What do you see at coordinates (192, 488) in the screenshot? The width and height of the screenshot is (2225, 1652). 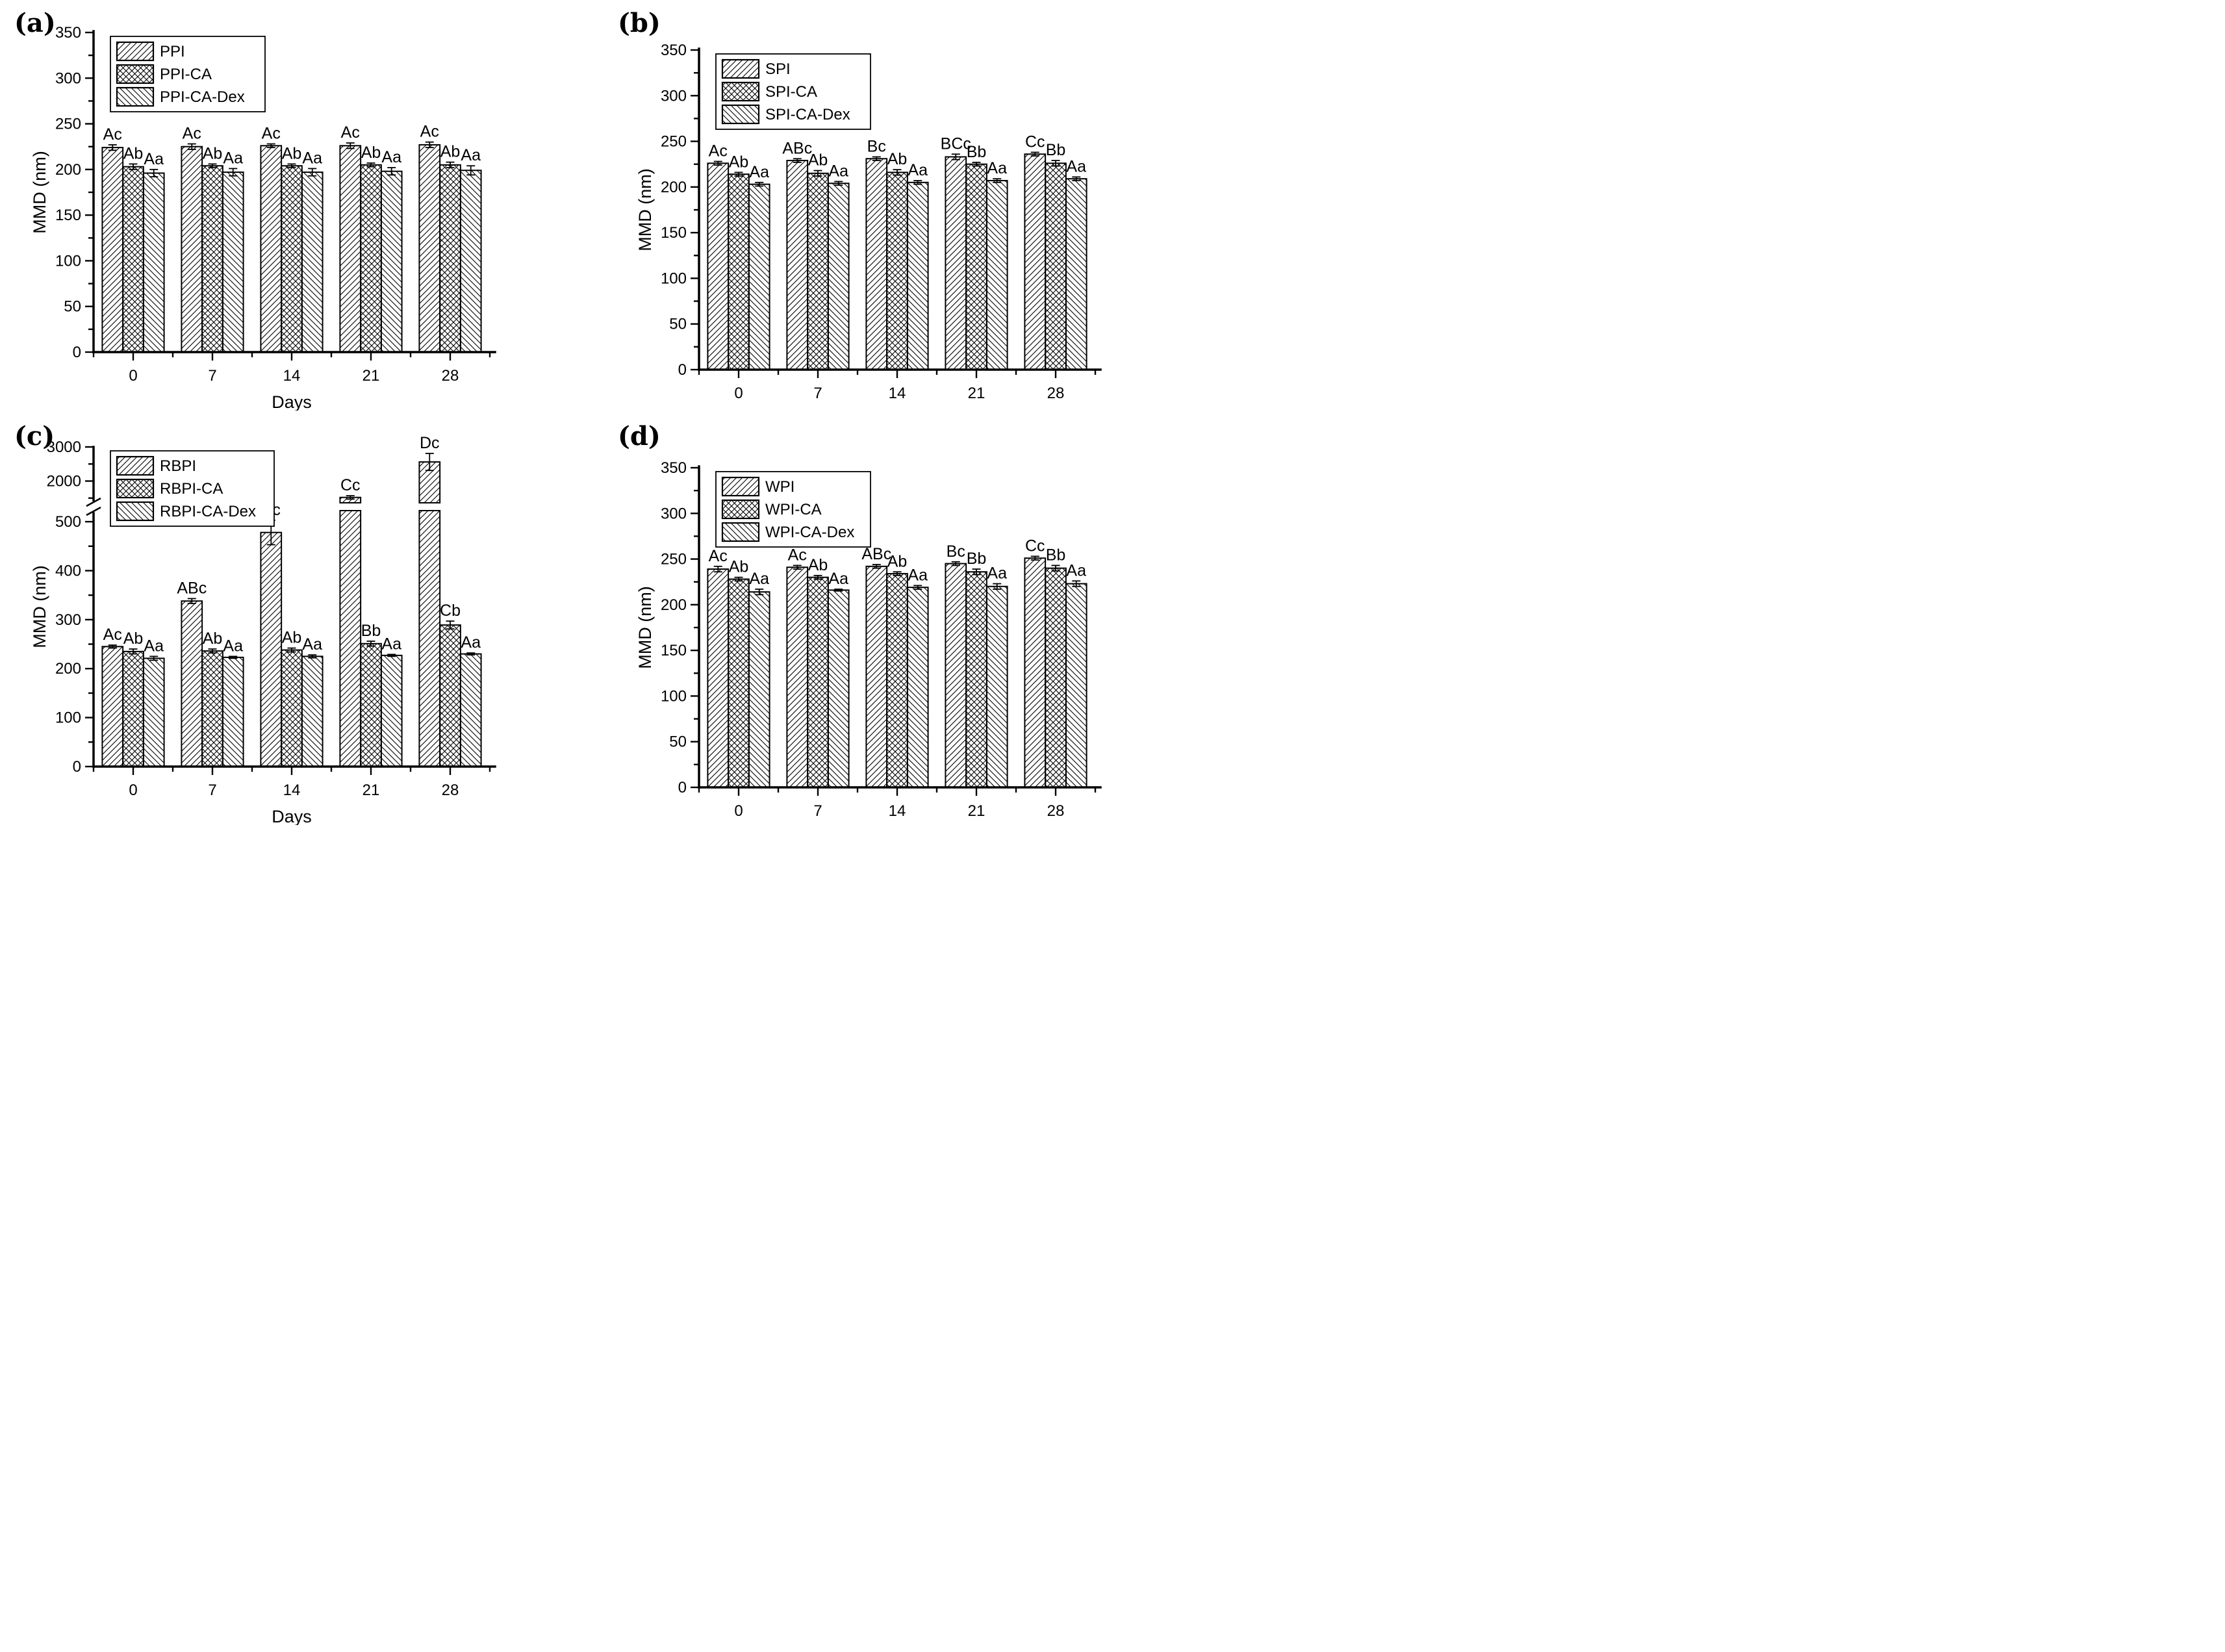 I see `legend: RBPI RBPI-CA RBPI-CA-Dex` at bounding box center [192, 488].